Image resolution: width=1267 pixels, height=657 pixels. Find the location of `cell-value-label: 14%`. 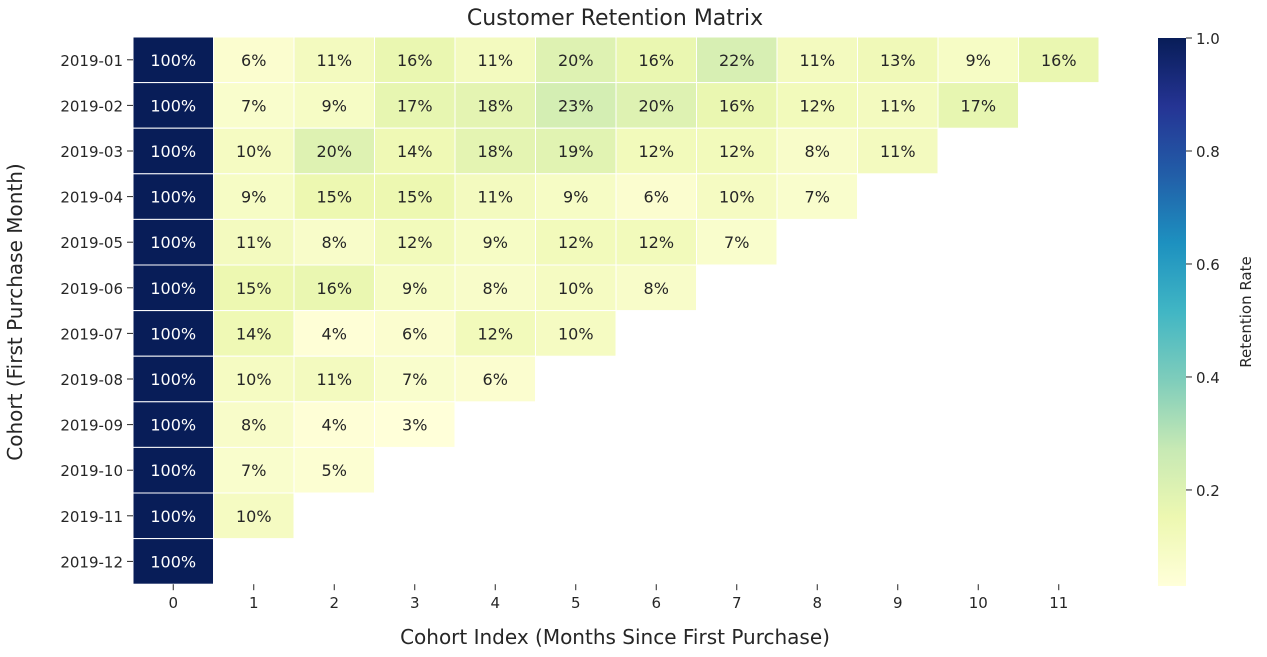

cell-value-label: 14% is located at coordinates (415, 151).